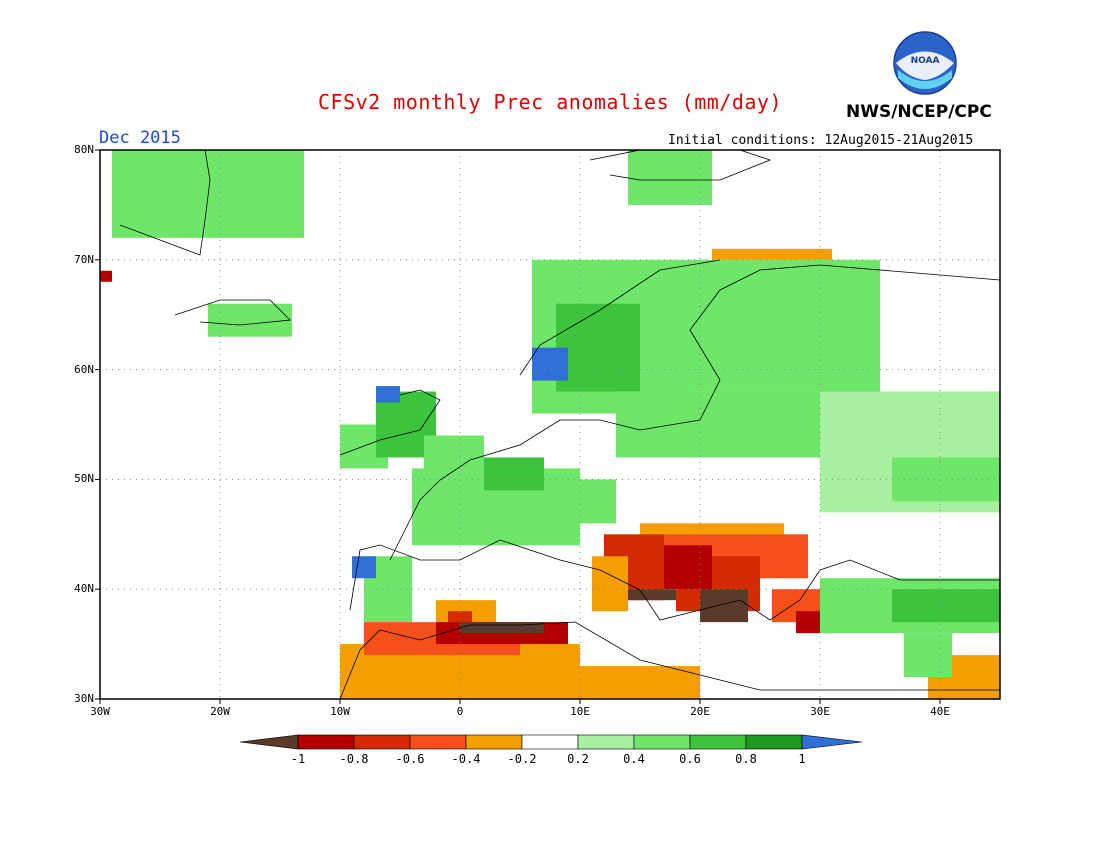 This screenshot has width=1100, height=850. What do you see at coordinates (700, 711) in the screenshot?
I see `lon-label: 20E` at bounding box center [700, 711].